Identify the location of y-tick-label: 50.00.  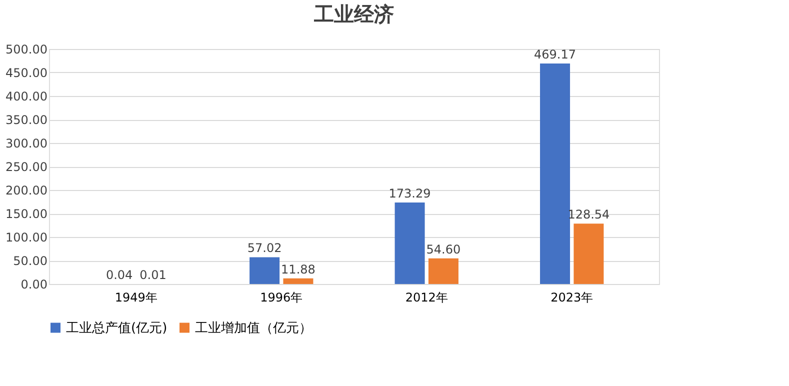
(30, 261).